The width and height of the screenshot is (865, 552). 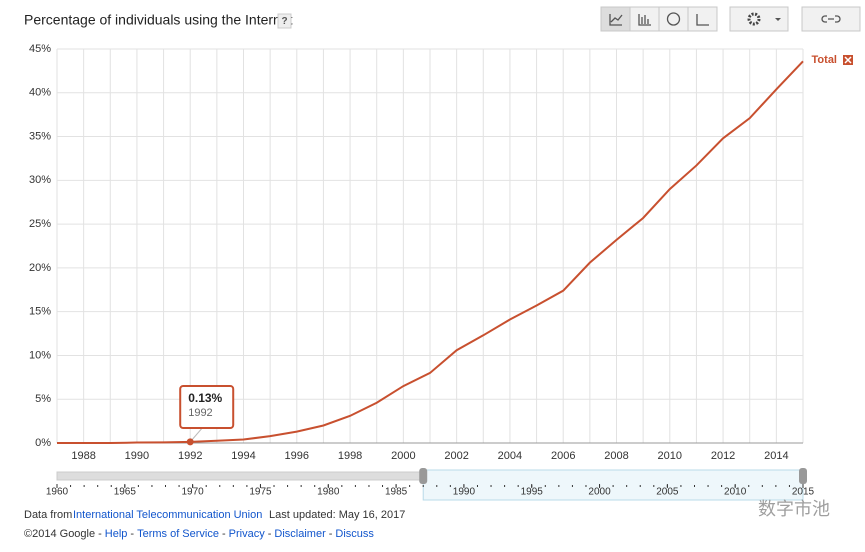 What do you see at coordinates (776, 456) in the screenshot?
I see `x-tick-label: 2014` at bounding box center [776, 456].